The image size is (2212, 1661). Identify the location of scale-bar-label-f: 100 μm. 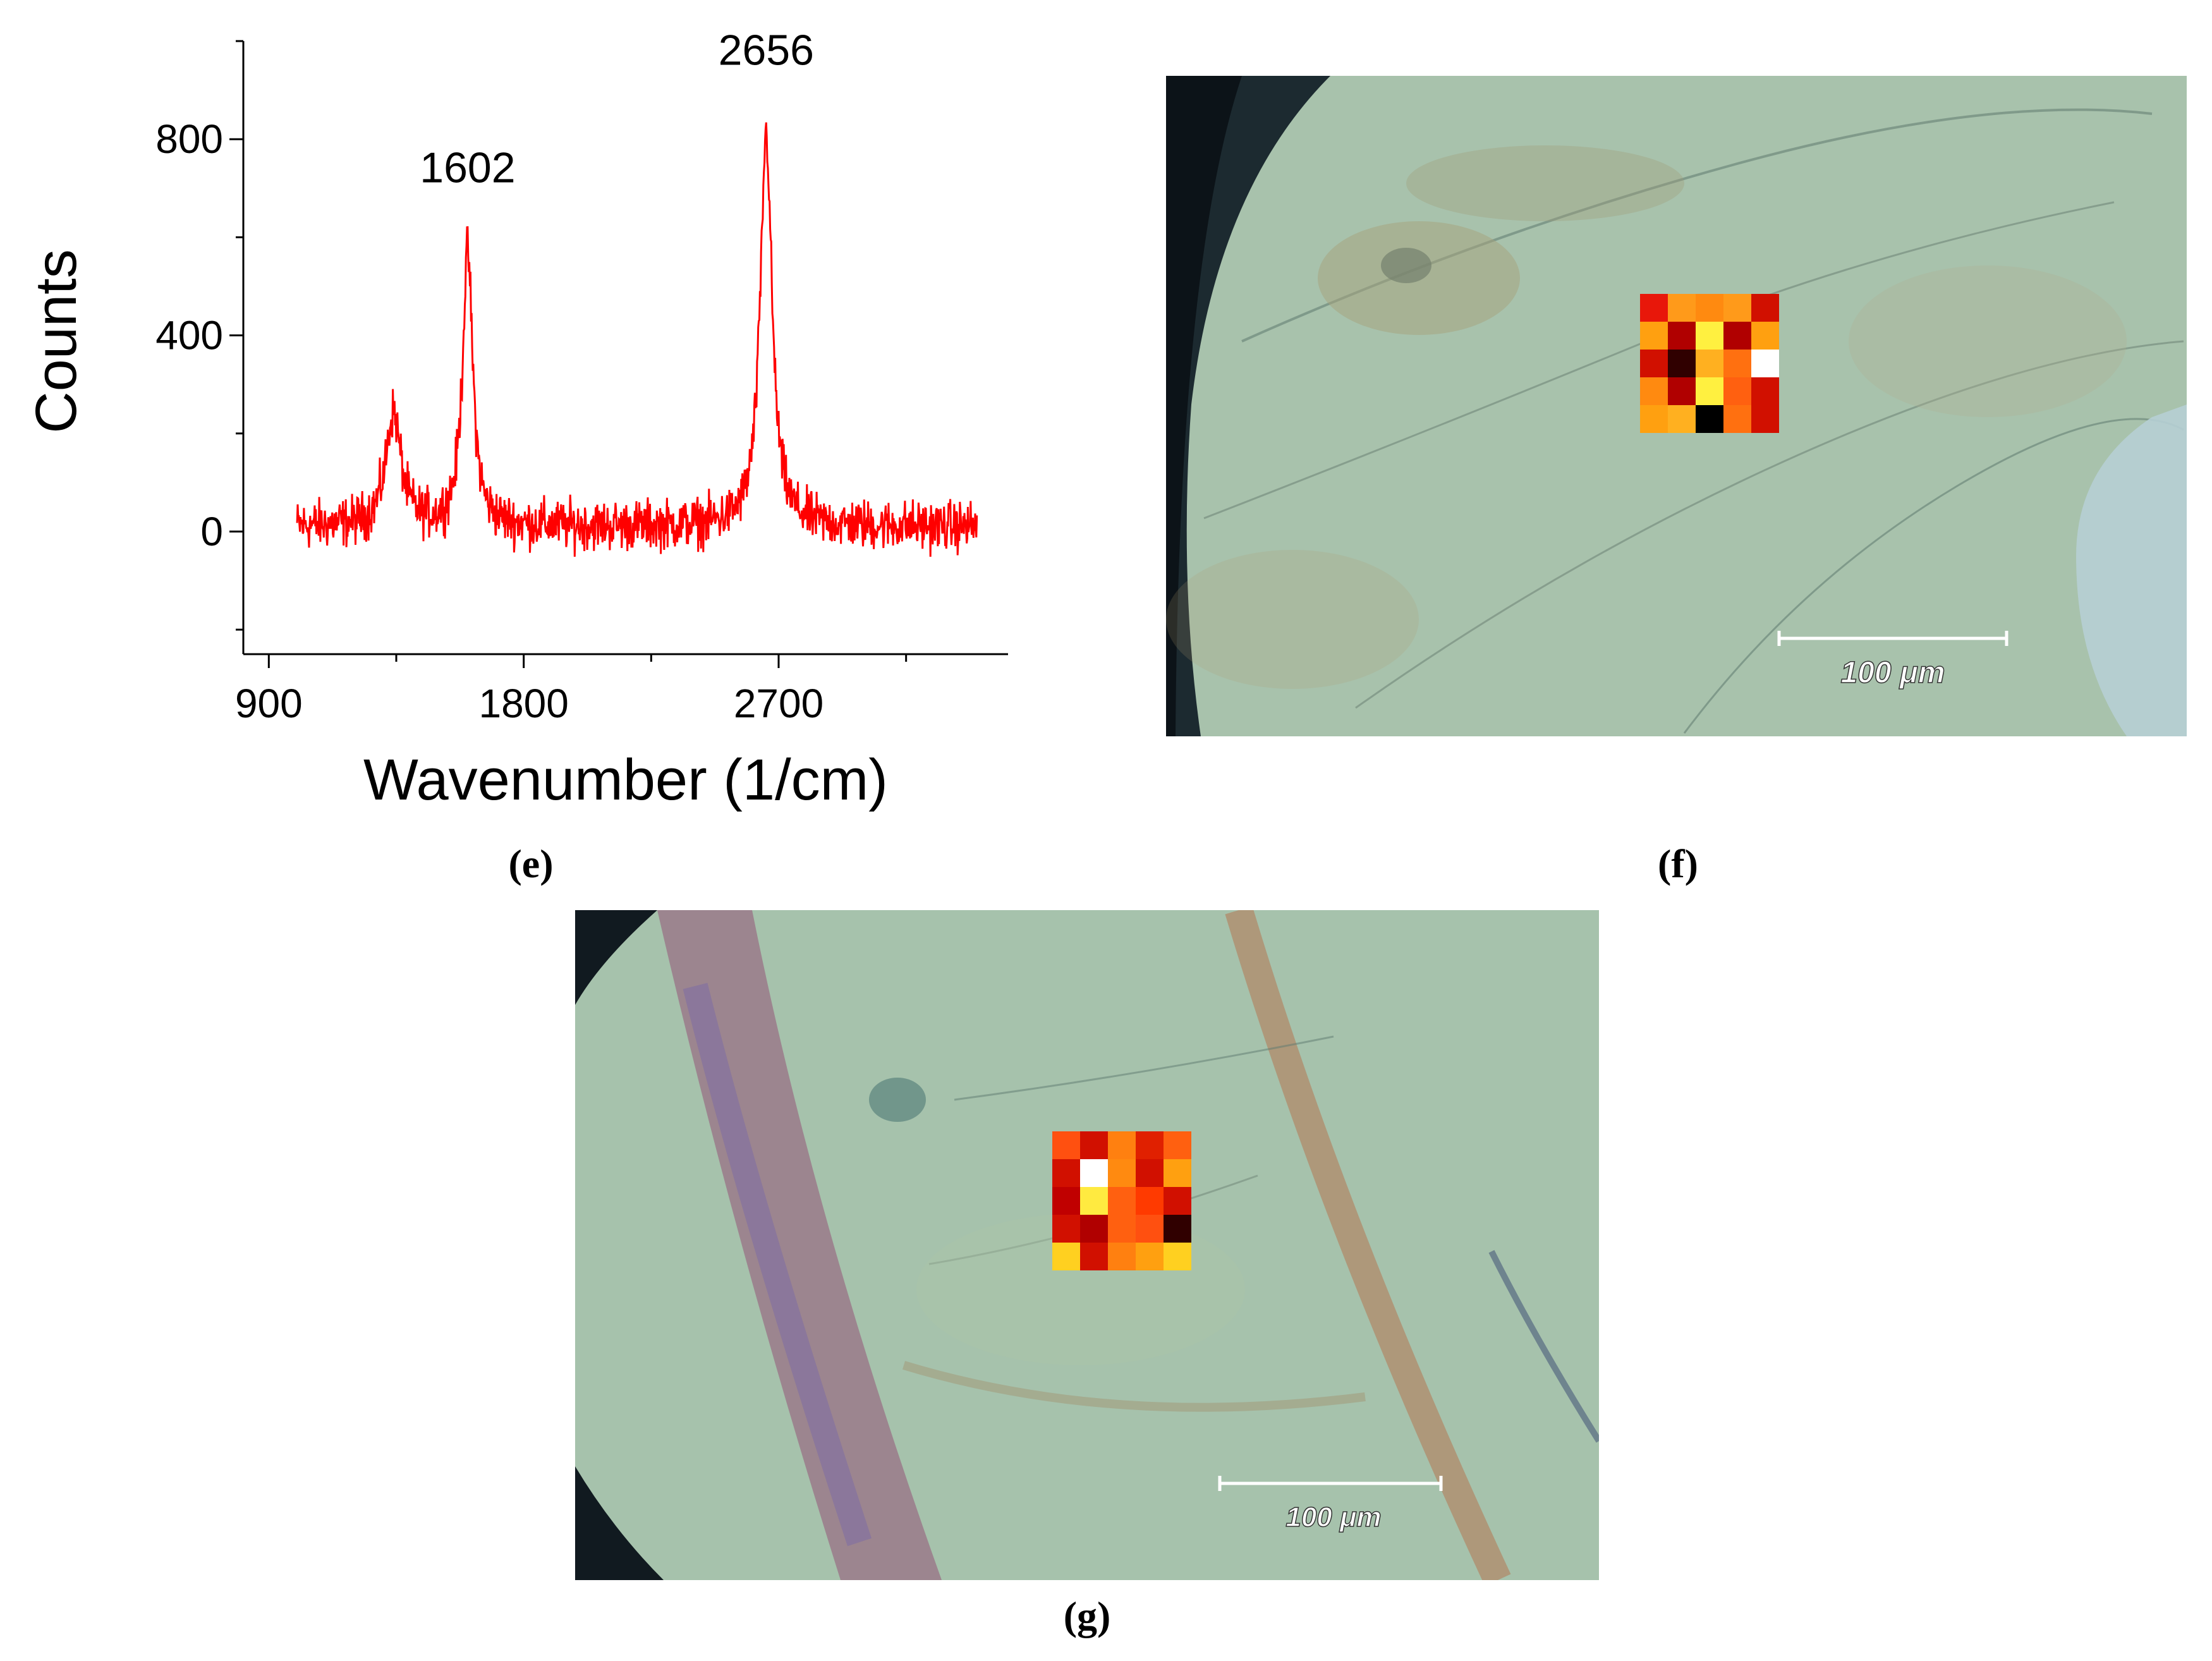
(1892, 673).